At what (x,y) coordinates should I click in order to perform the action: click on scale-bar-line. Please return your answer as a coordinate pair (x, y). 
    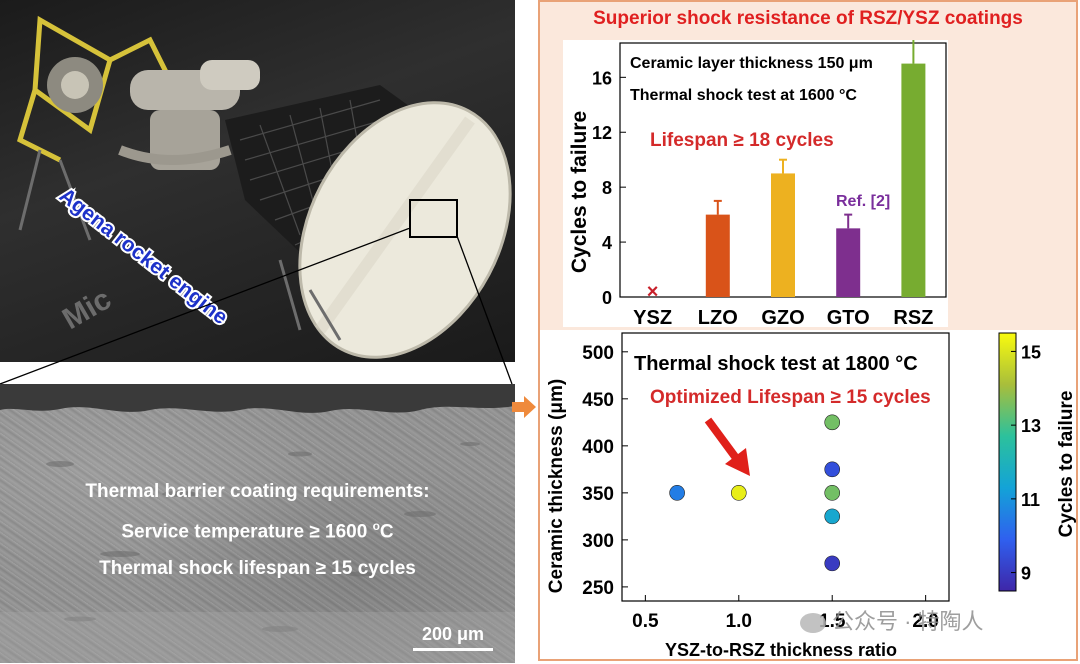
    Looking at the image, I should click on (453, 649).